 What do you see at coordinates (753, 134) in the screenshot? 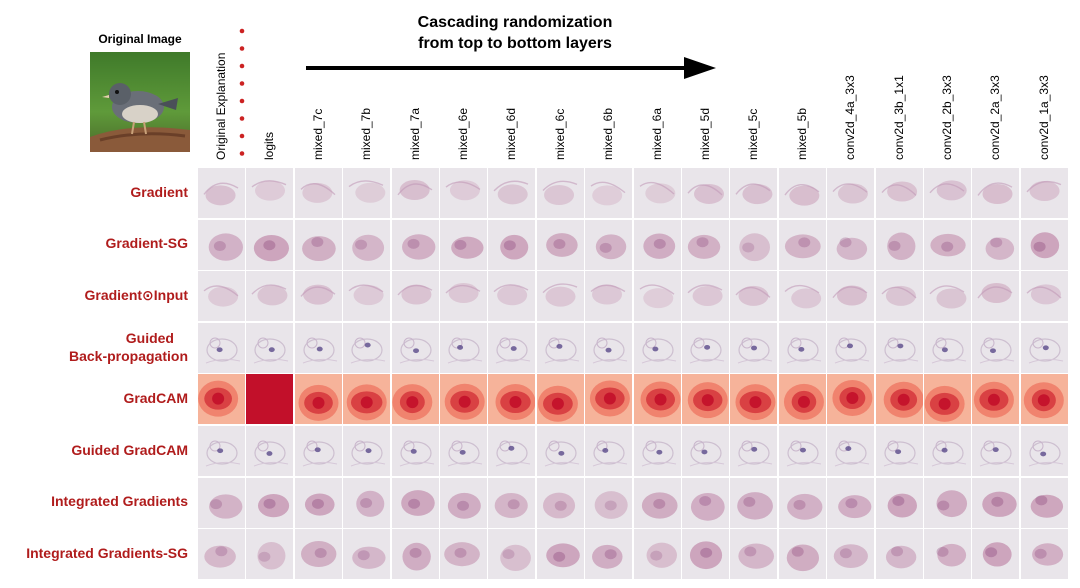
I see `column-label: mixed_5c` at bounding box center [753, 134].